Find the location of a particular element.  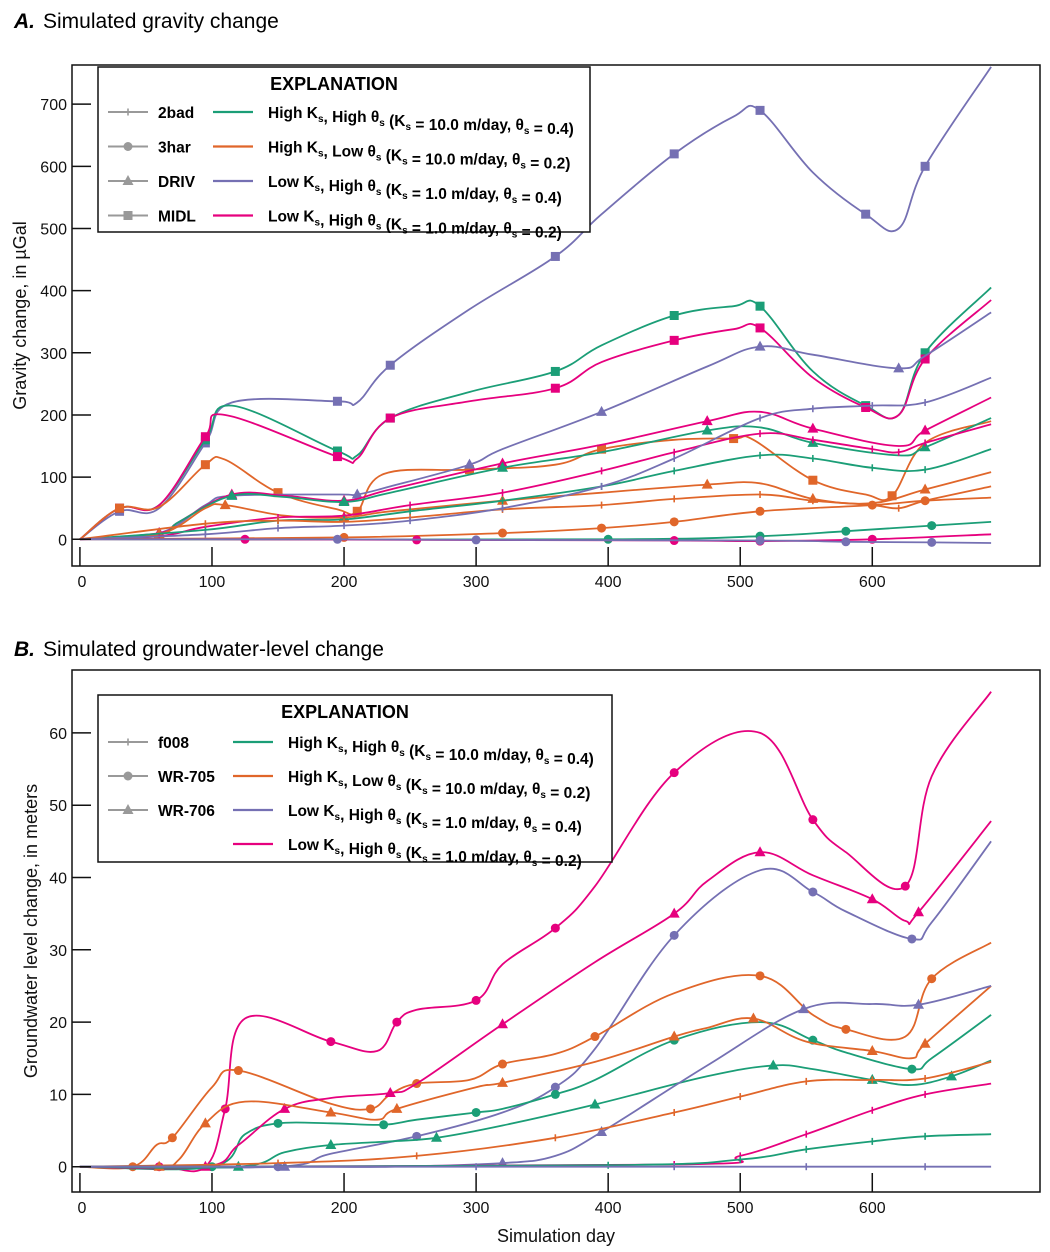

y-tick-label: 10 is located at coordinates (58, 1095).